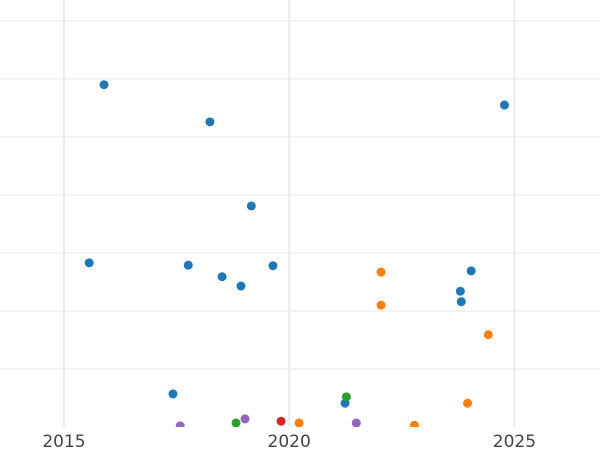  Describe the element at coordinates (63, 441) in the screenshot. I see `x-tick-label: 2015` at that location.